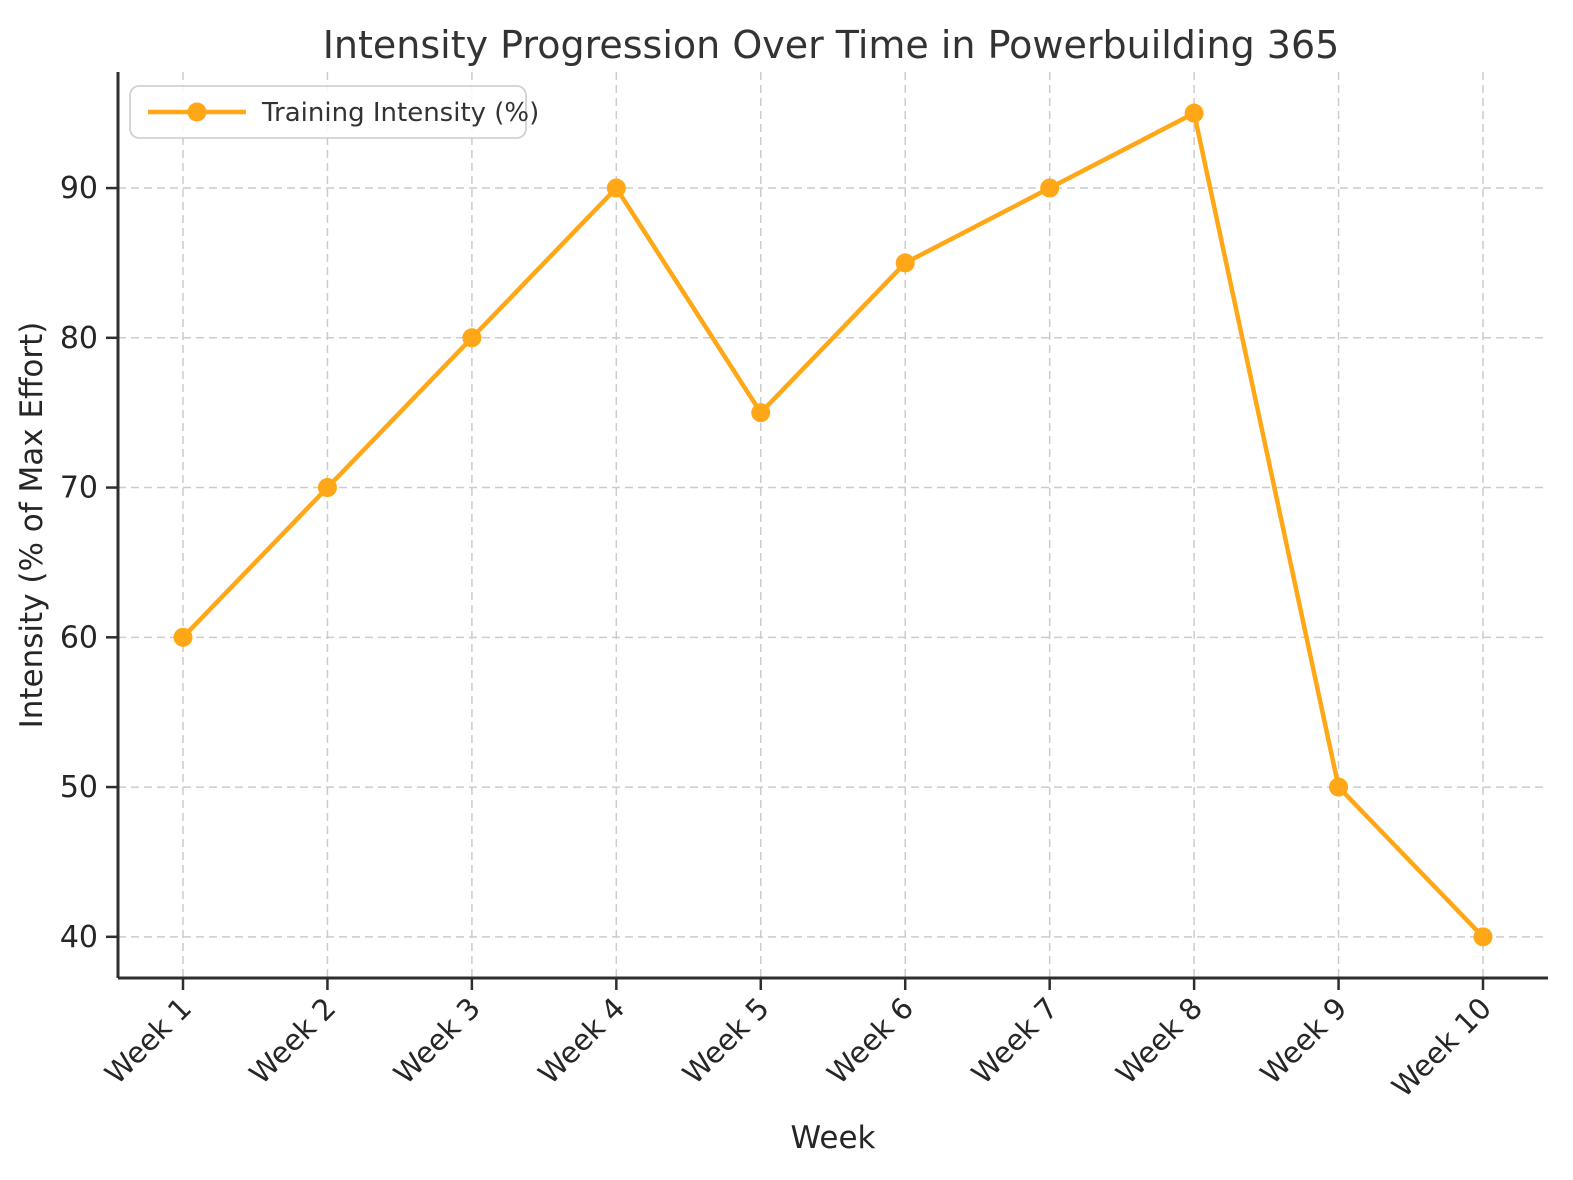 This screenshot has height=1180, width=1573. I want to click on x-tick-label: Week 9, so click(1304, 1041).